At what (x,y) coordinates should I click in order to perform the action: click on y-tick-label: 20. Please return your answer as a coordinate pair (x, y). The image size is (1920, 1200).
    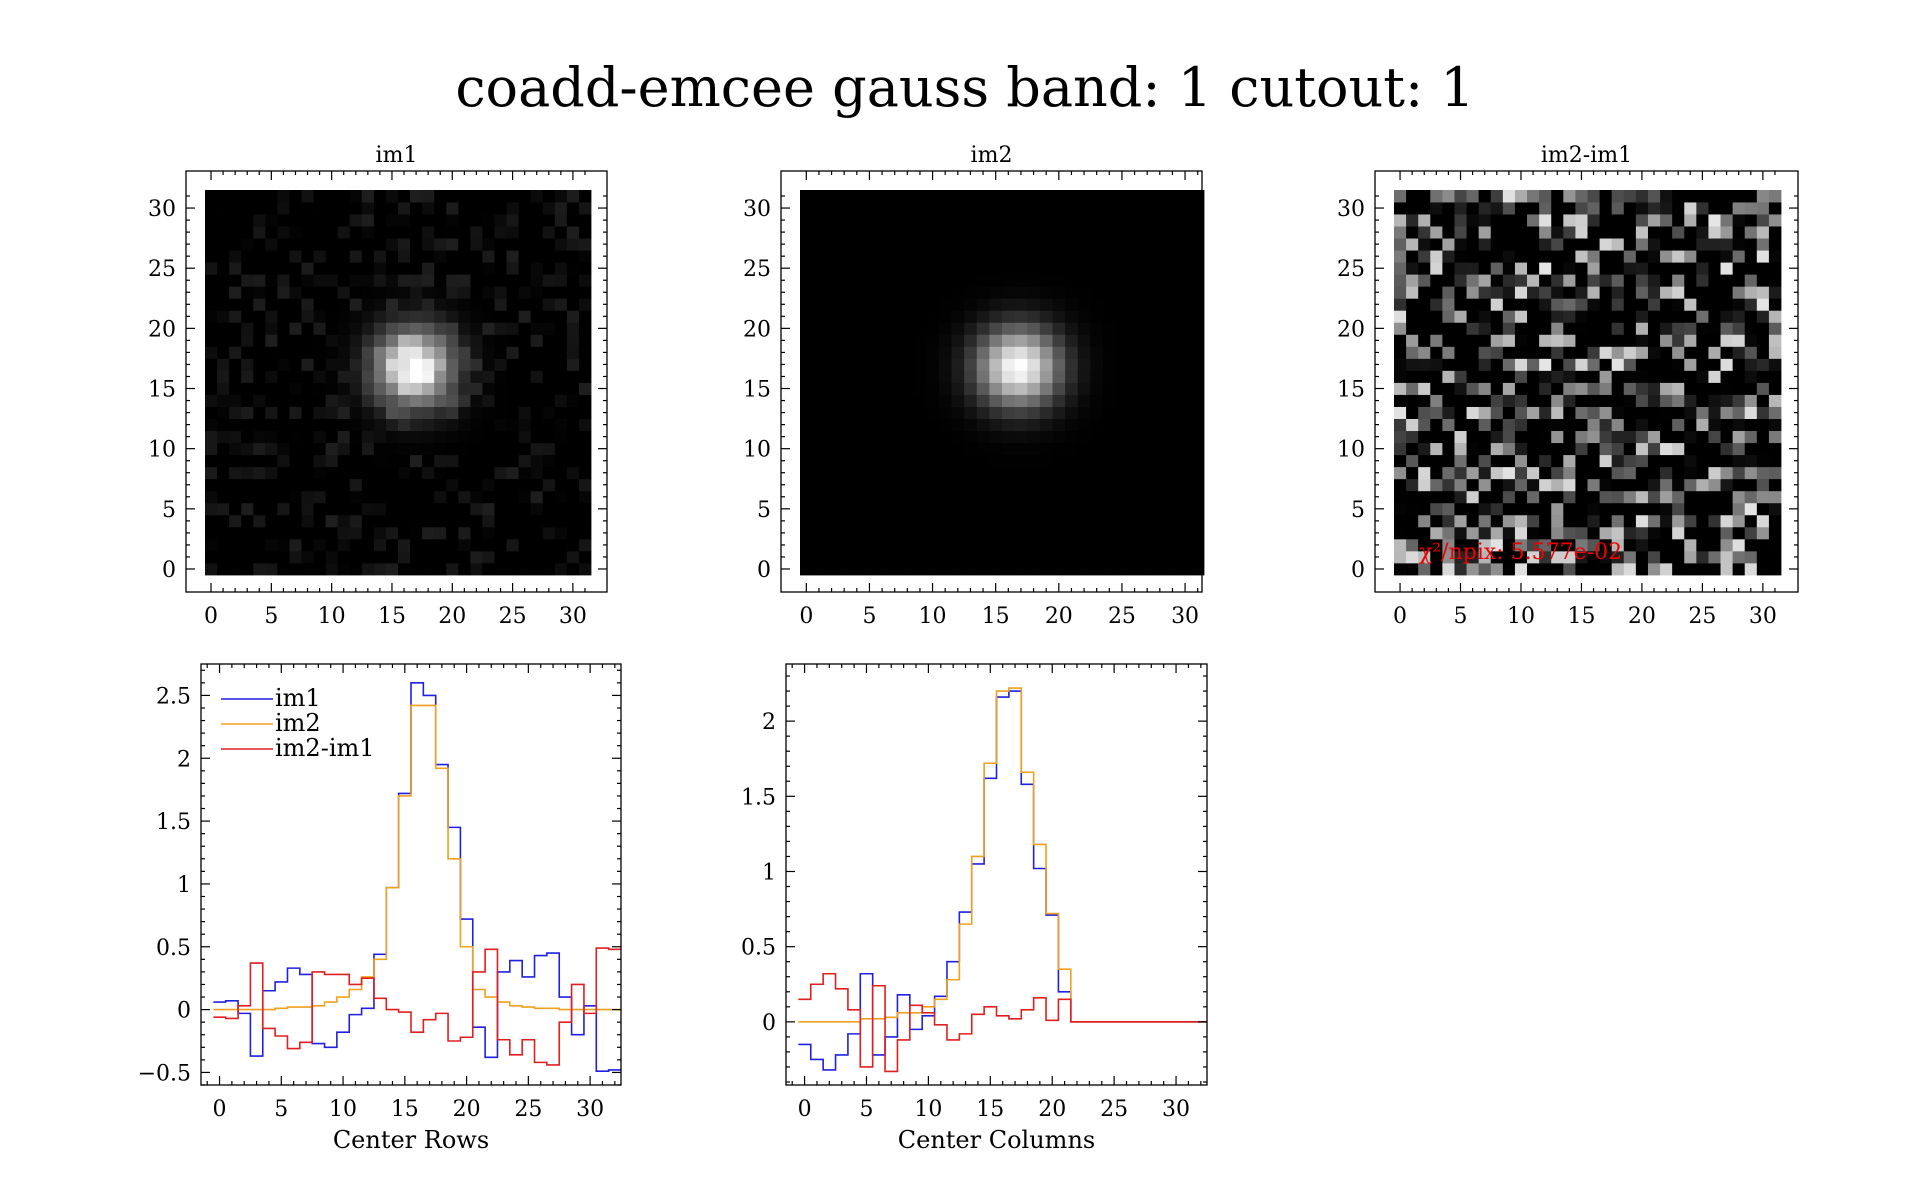
    Looking at the image, I should click on (162, 329).